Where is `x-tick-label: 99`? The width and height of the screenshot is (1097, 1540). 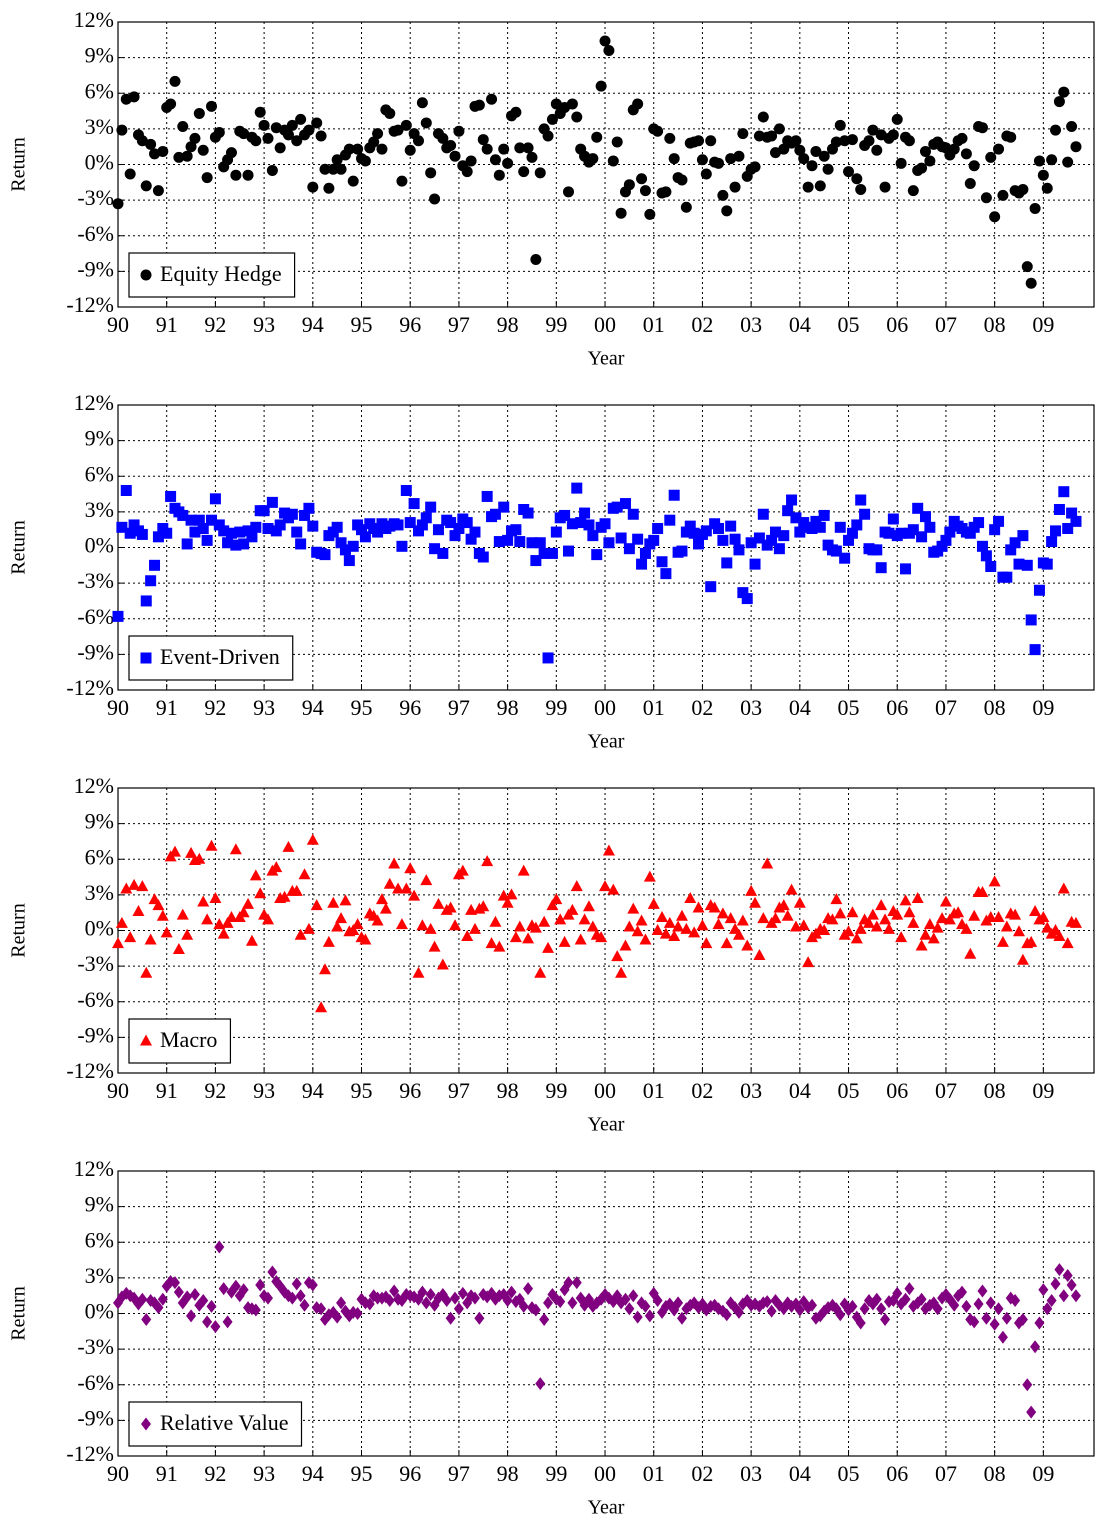
x-tick-label: 99 is located at coordinates (556, 1473).